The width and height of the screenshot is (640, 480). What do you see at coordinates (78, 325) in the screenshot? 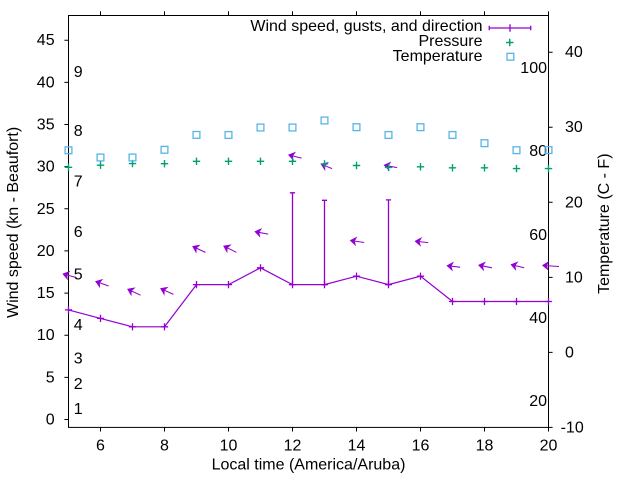
I see `svg-text: 4` at bounding box center [78, 325].